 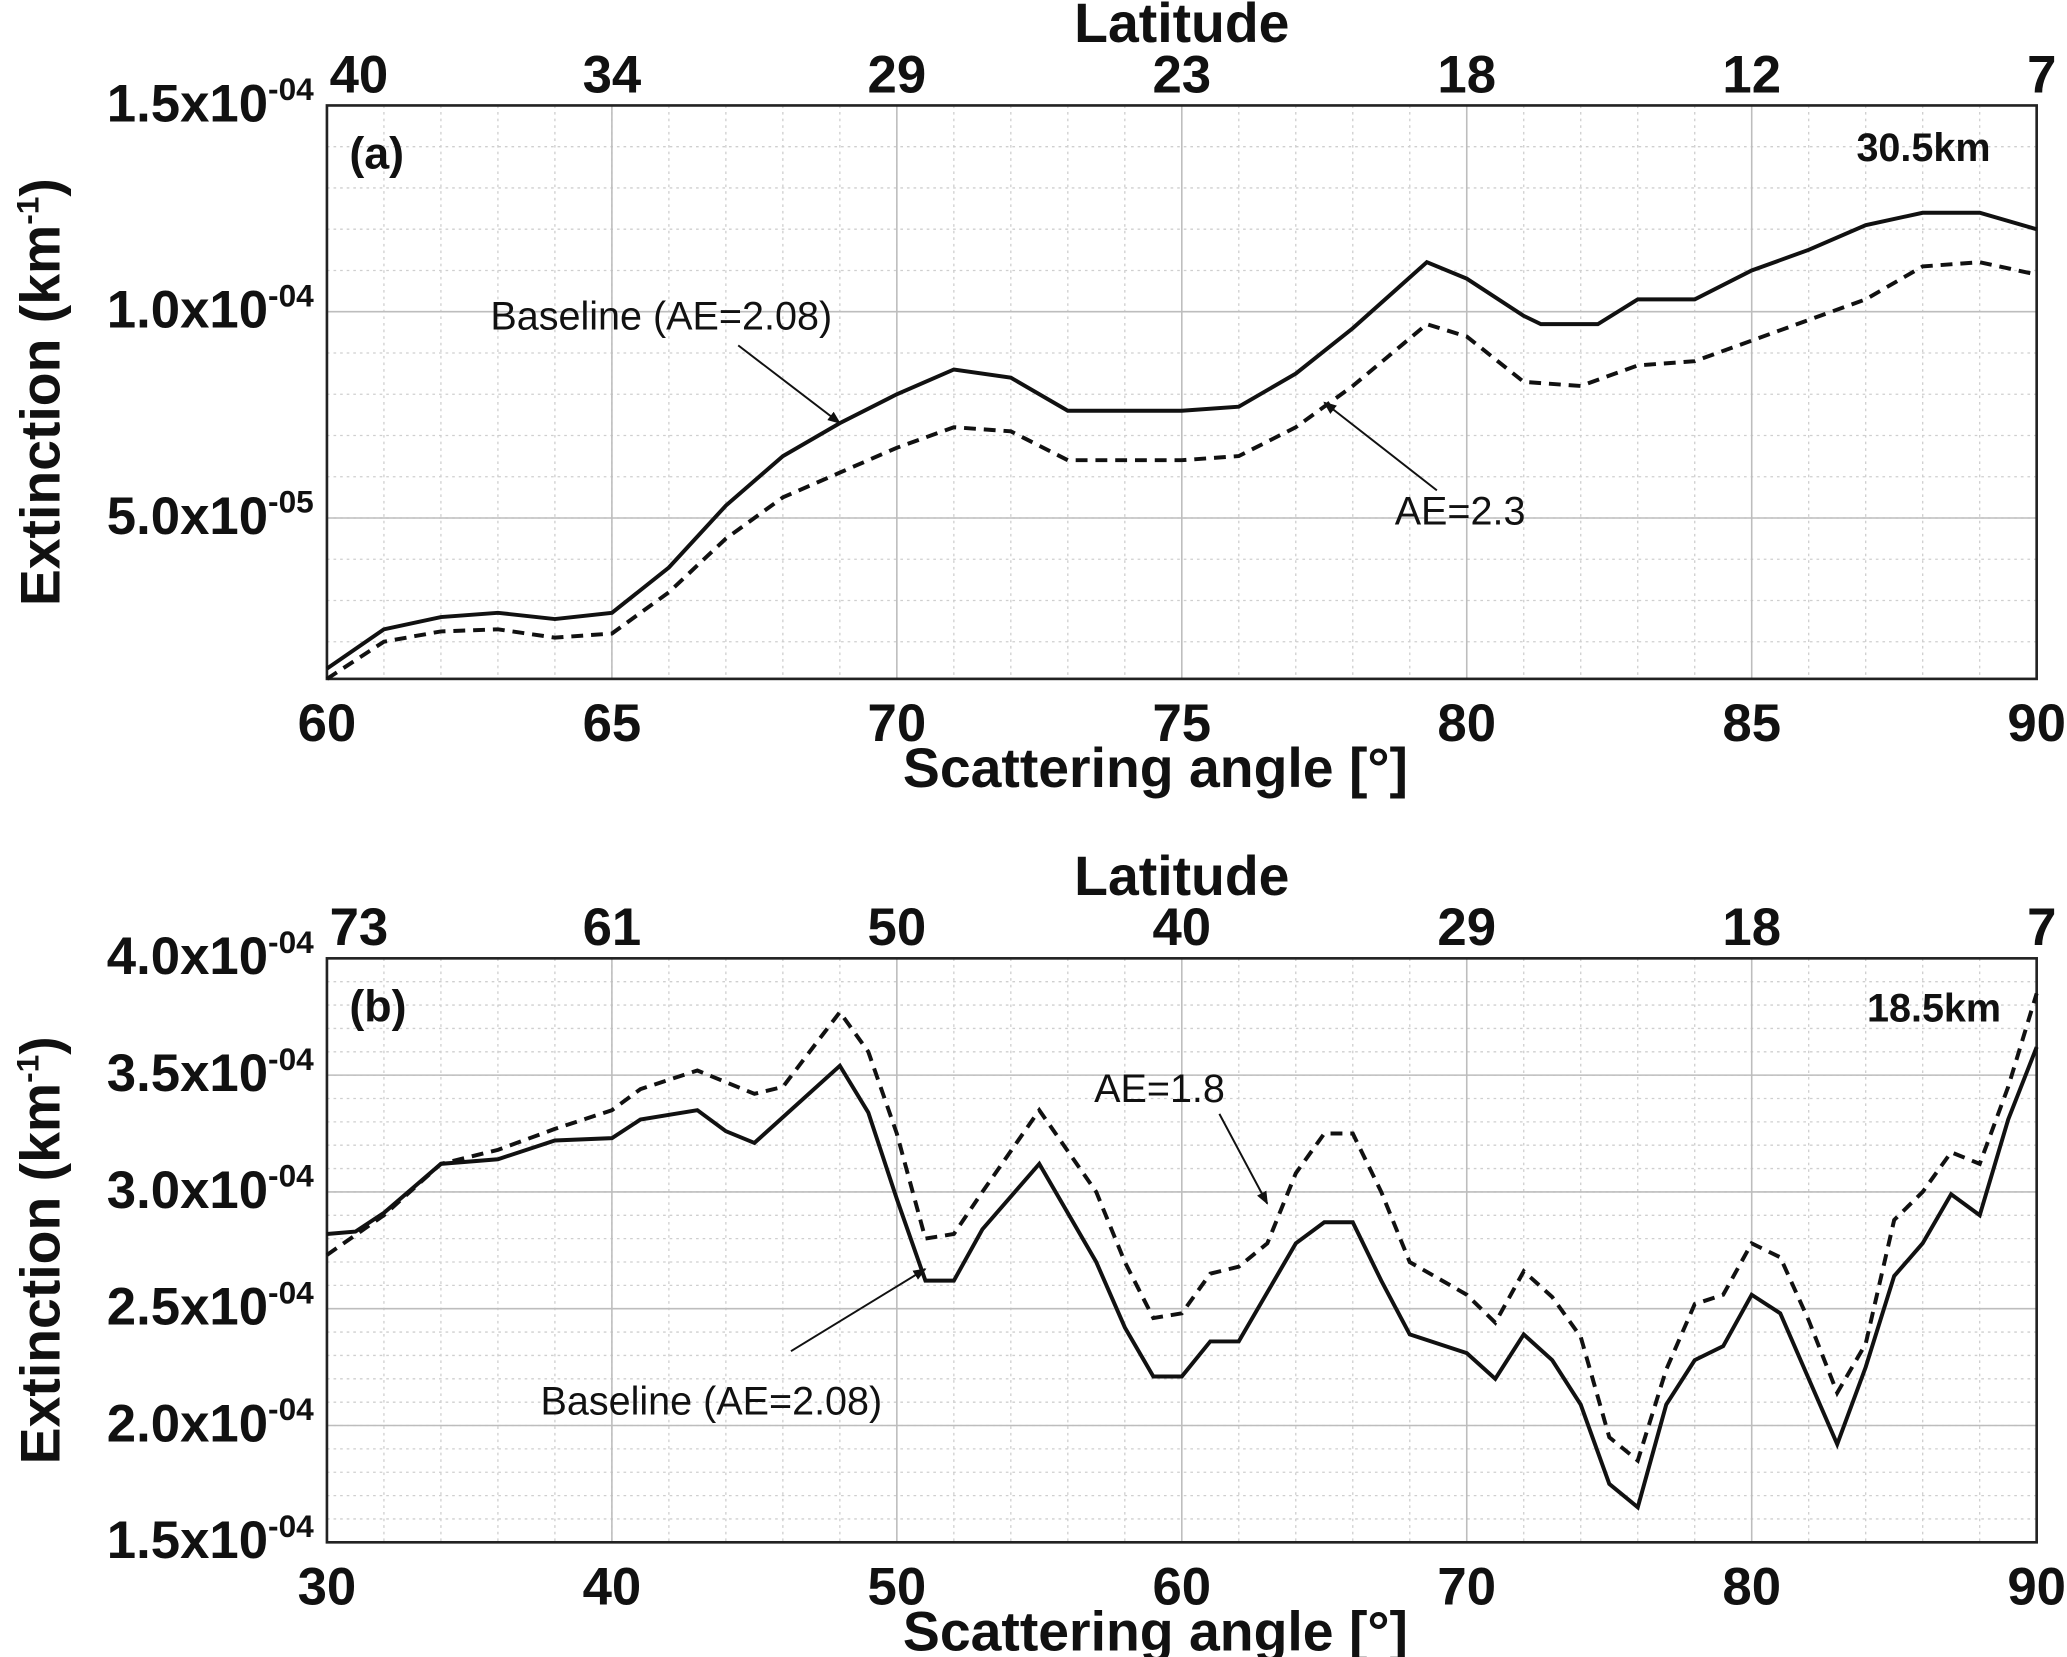 I want to click on y-tick-base: 2.0x10, so click(x=187, y=1423).